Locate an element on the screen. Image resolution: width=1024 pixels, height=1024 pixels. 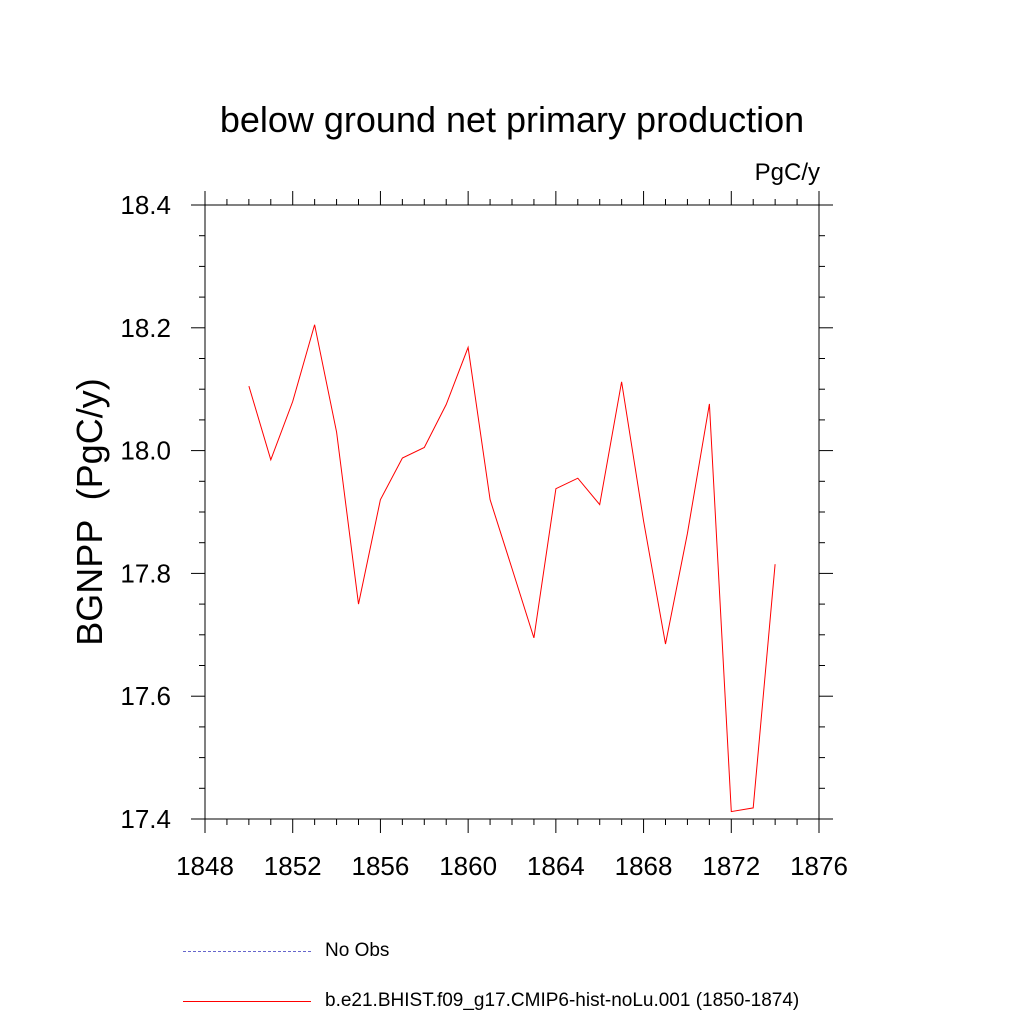
chart-title: below ground net primary production is located at coordinates (512, 119).